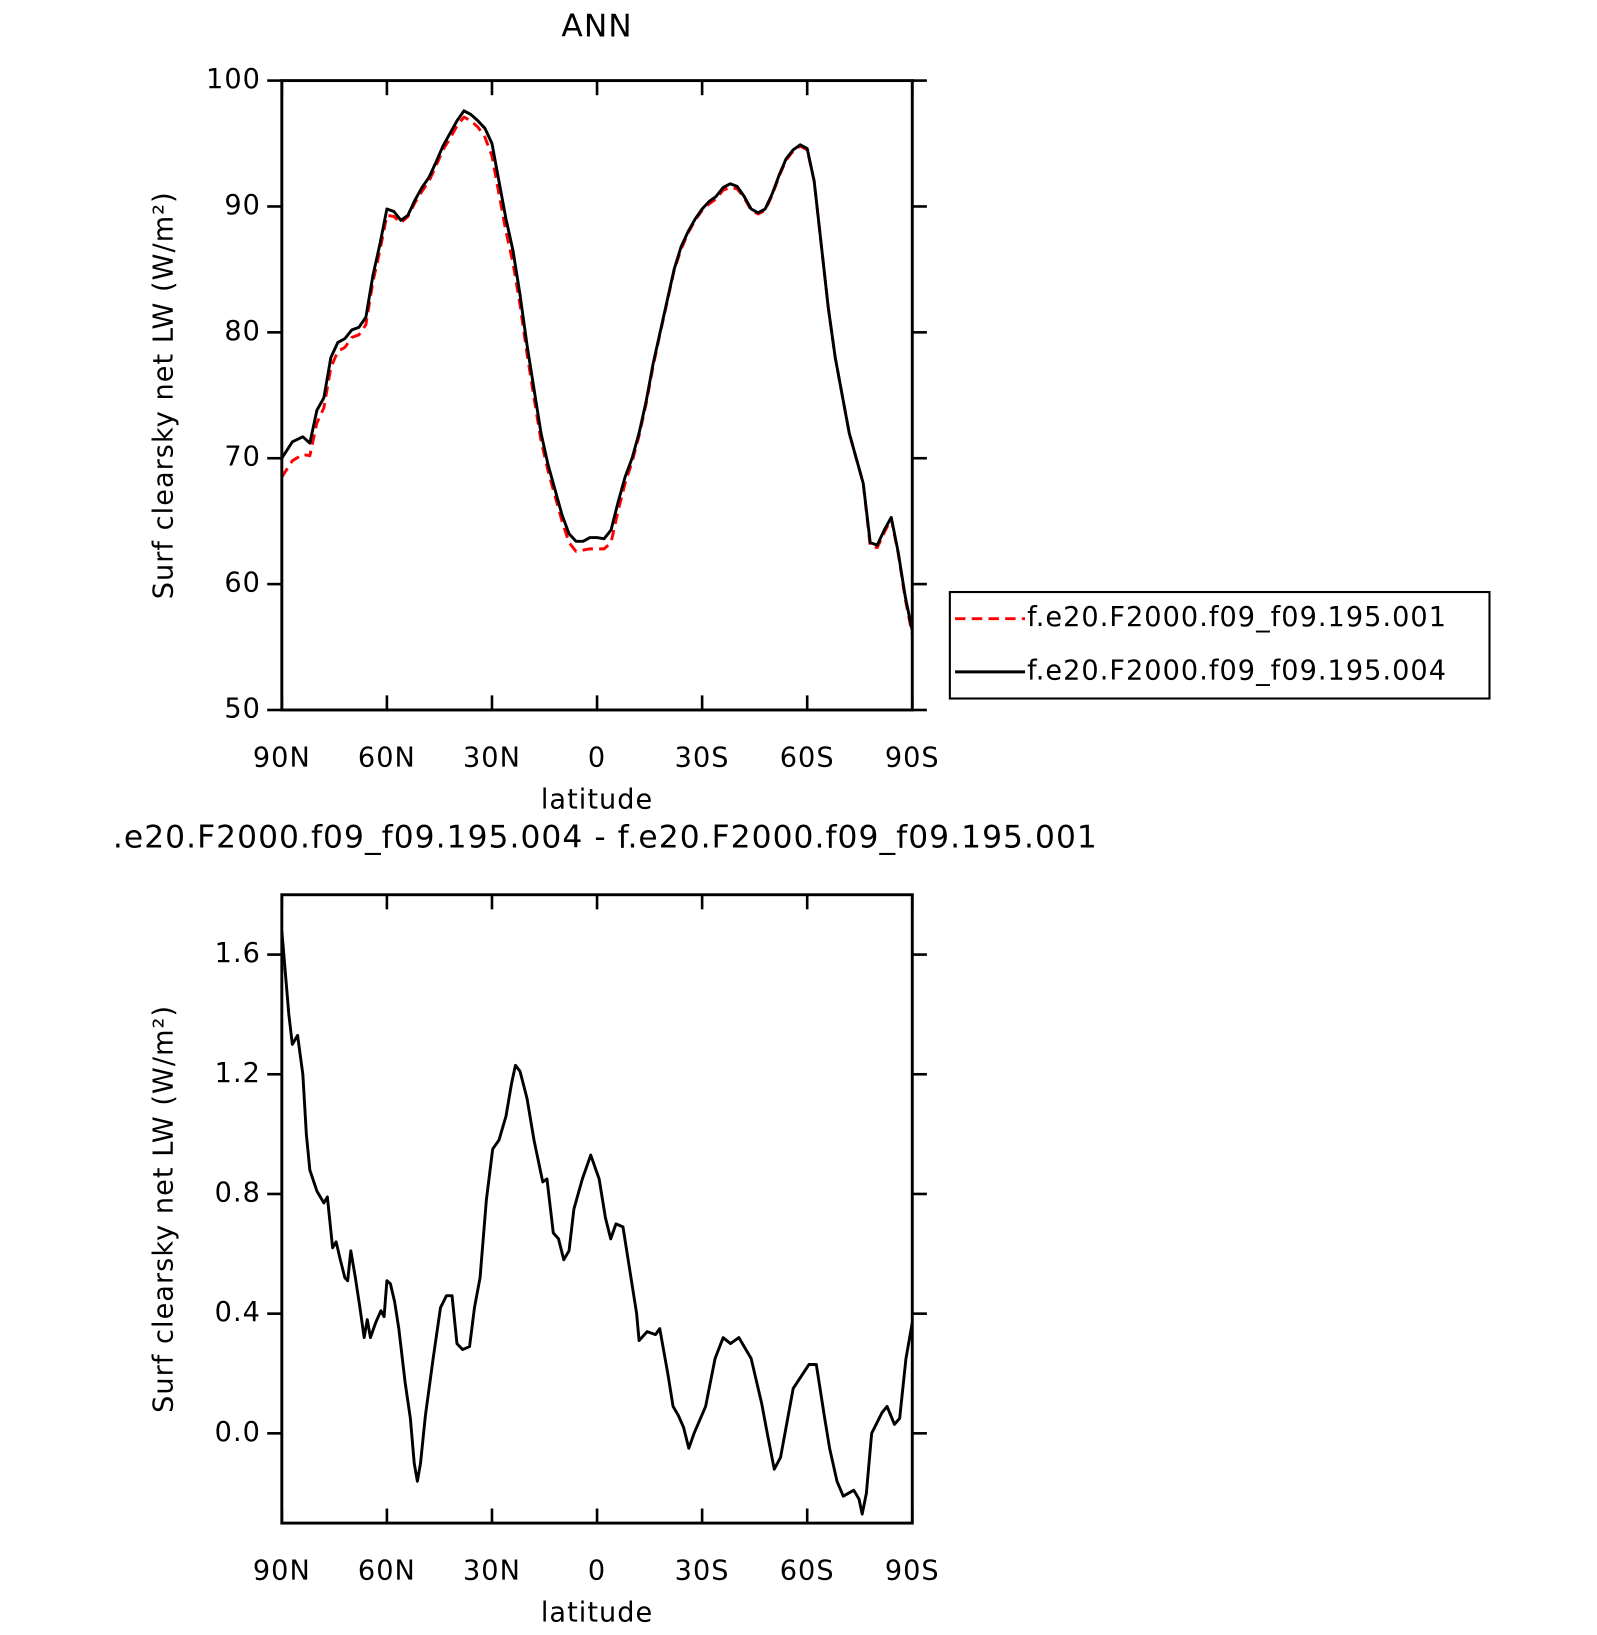 The width and height of the screenshot is (1597, 1635). What do you see at coordinates (238, 1073) in the screenshot?
I see `y-tick-label: 1.2` at bounding box center [238, 1073].